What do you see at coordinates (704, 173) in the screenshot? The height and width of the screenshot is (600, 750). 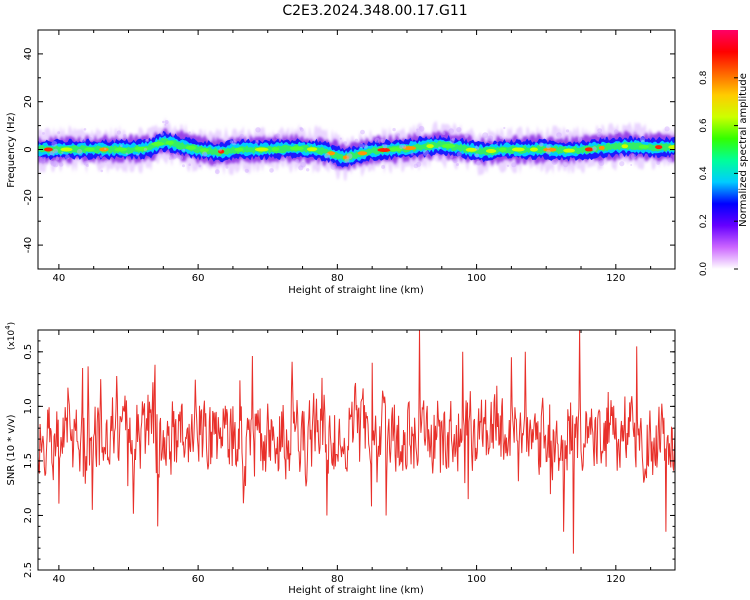 I see `colorbar-tick-label: 0.4` at bounding box center [704, 173].